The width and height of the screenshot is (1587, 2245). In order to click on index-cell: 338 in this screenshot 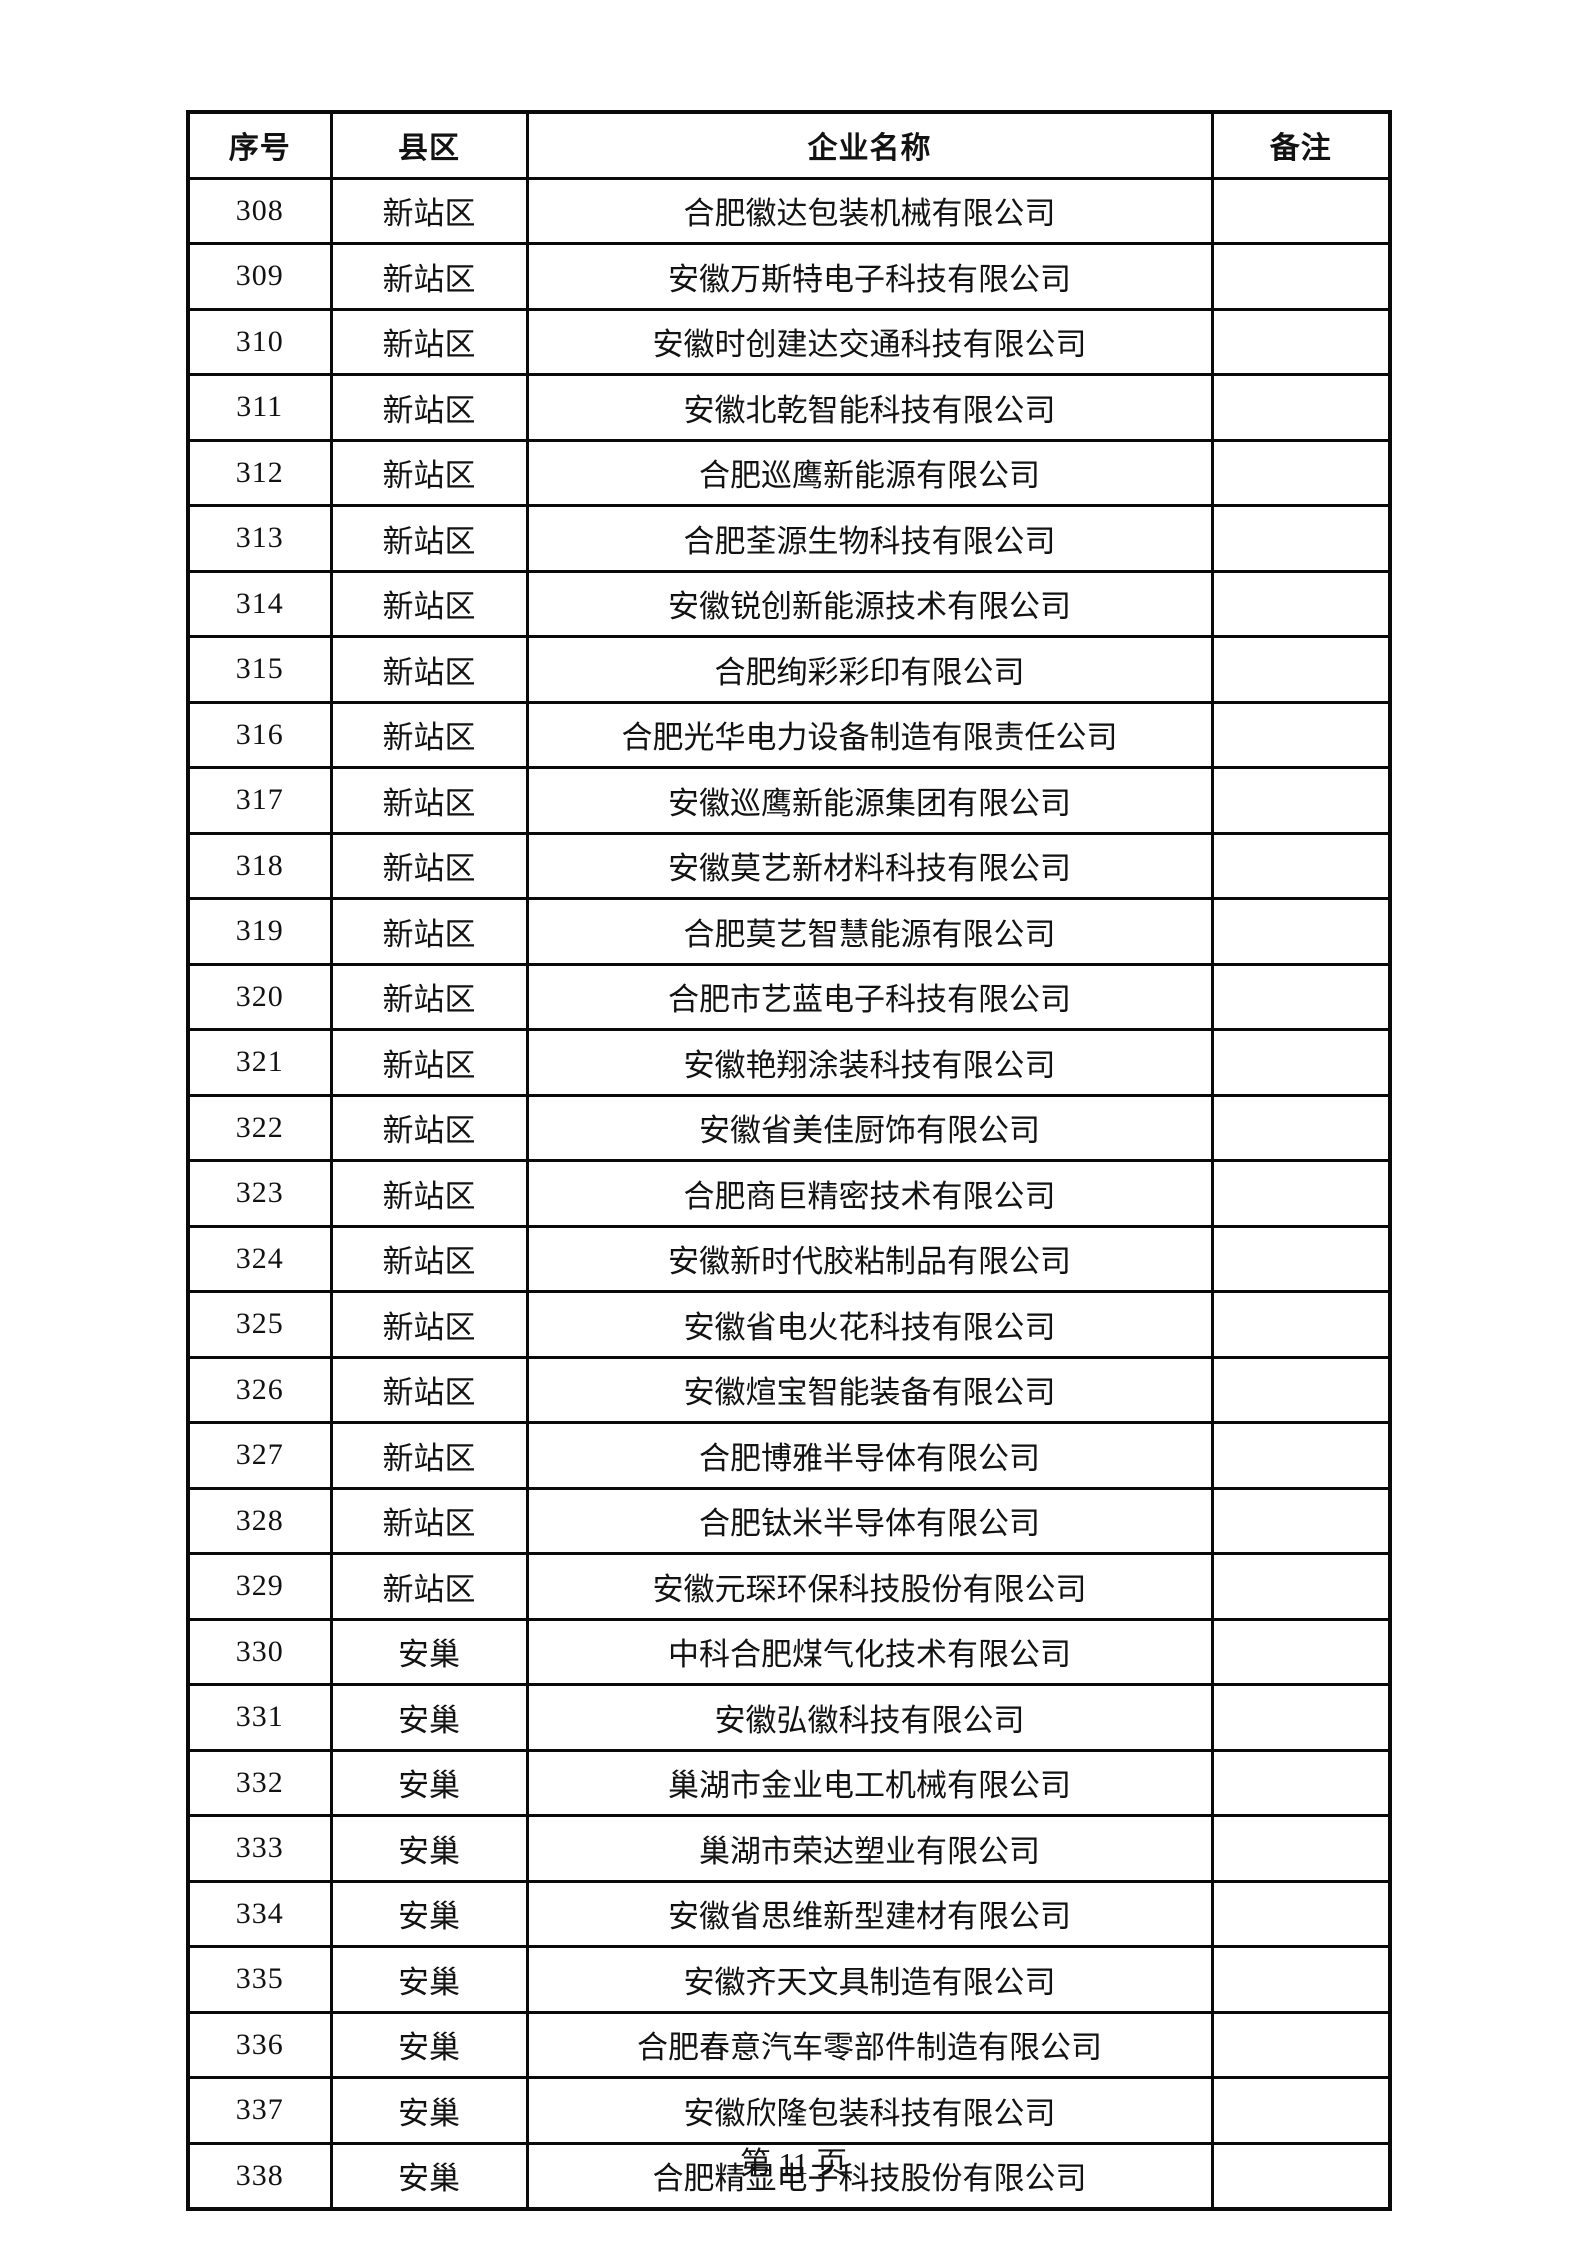, I will do `click(259, 2176)`.